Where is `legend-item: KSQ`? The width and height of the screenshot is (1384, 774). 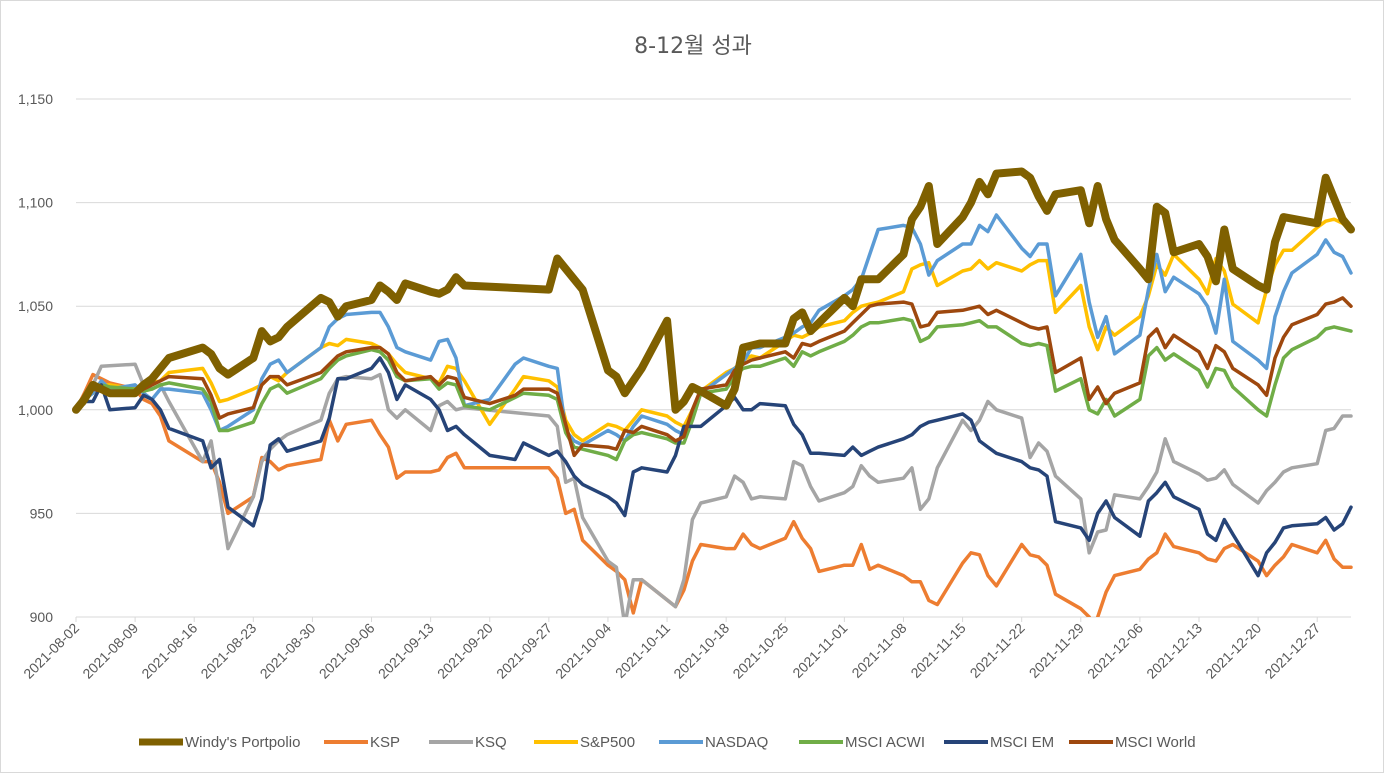 legend-item: KSQ is located at coordinates (468, 742).